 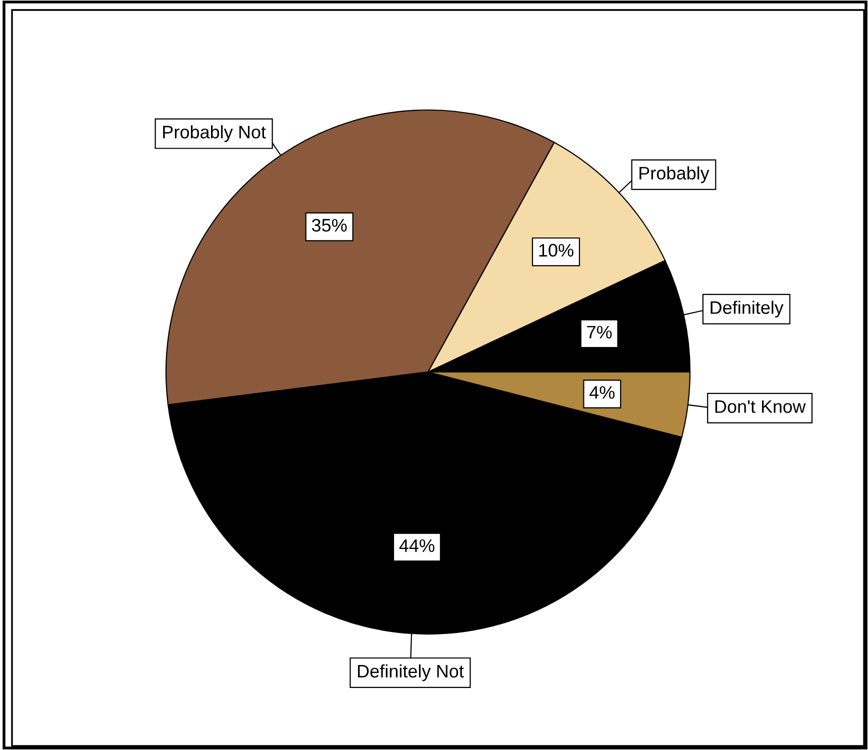 I want to click on data-label: 4%, so click(x=602, y=392).